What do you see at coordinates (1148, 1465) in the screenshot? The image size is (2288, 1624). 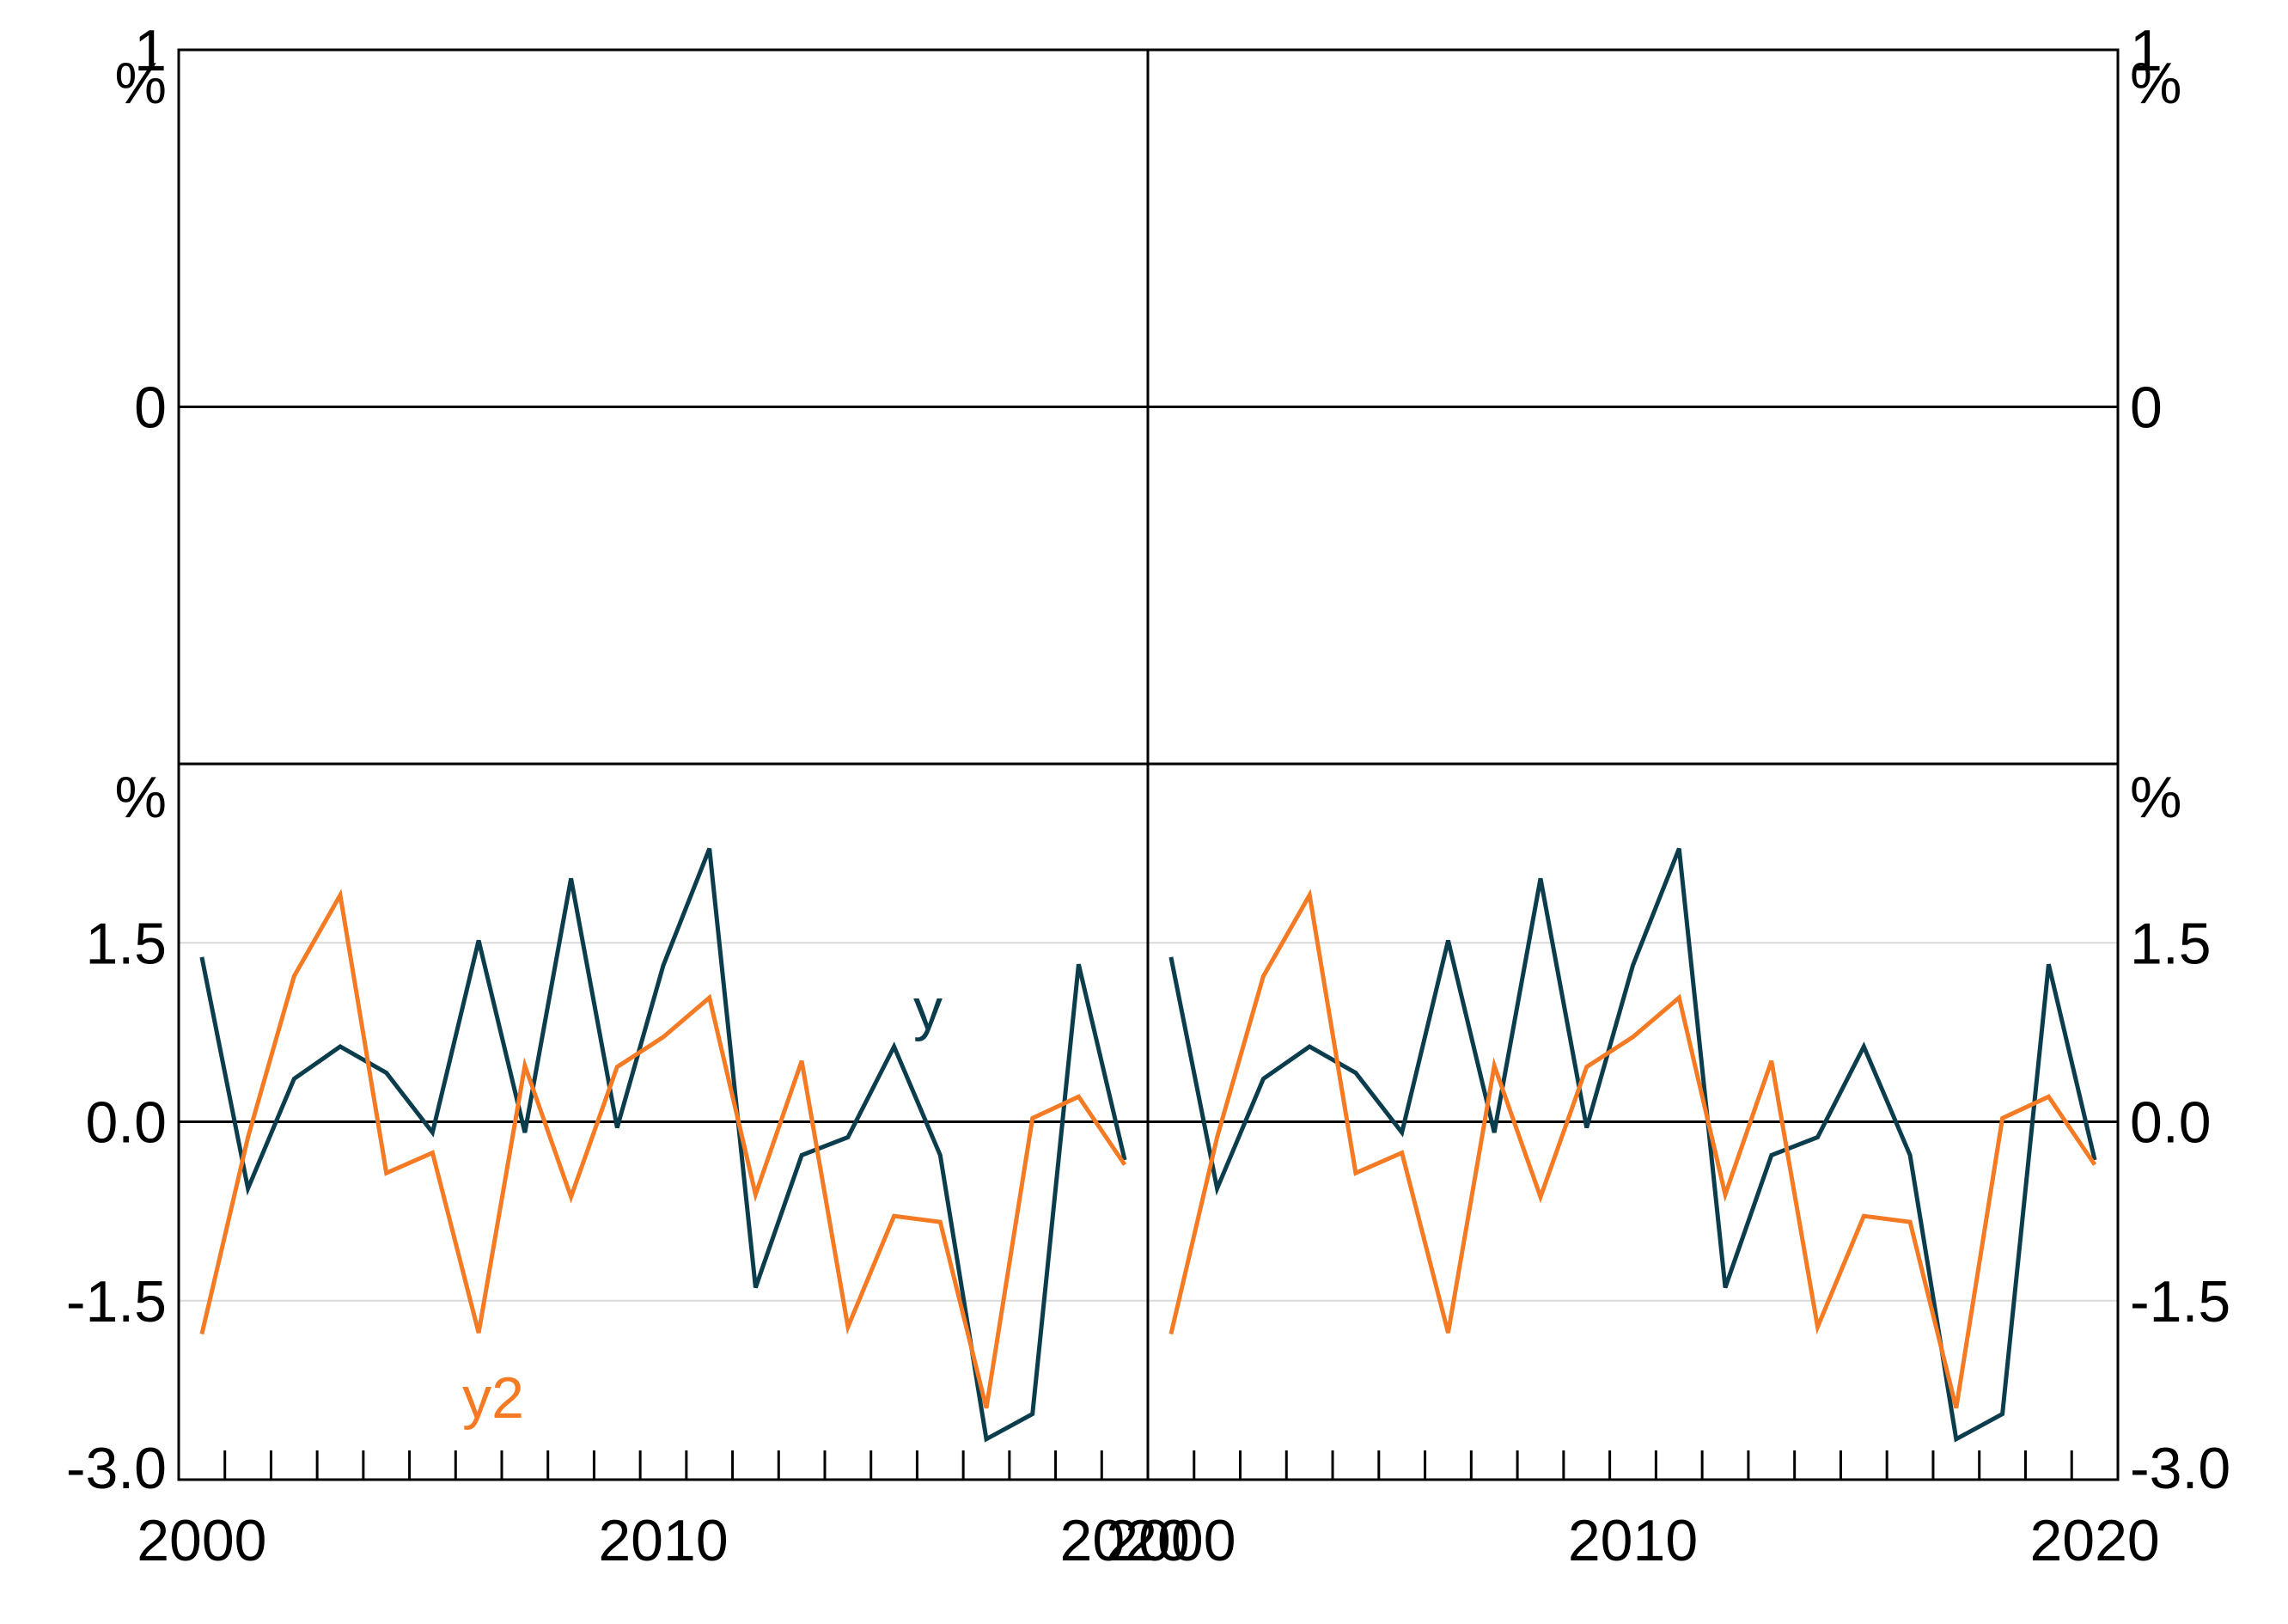 I see `x-minor-ticks` at bounding box center [1148, 1465].